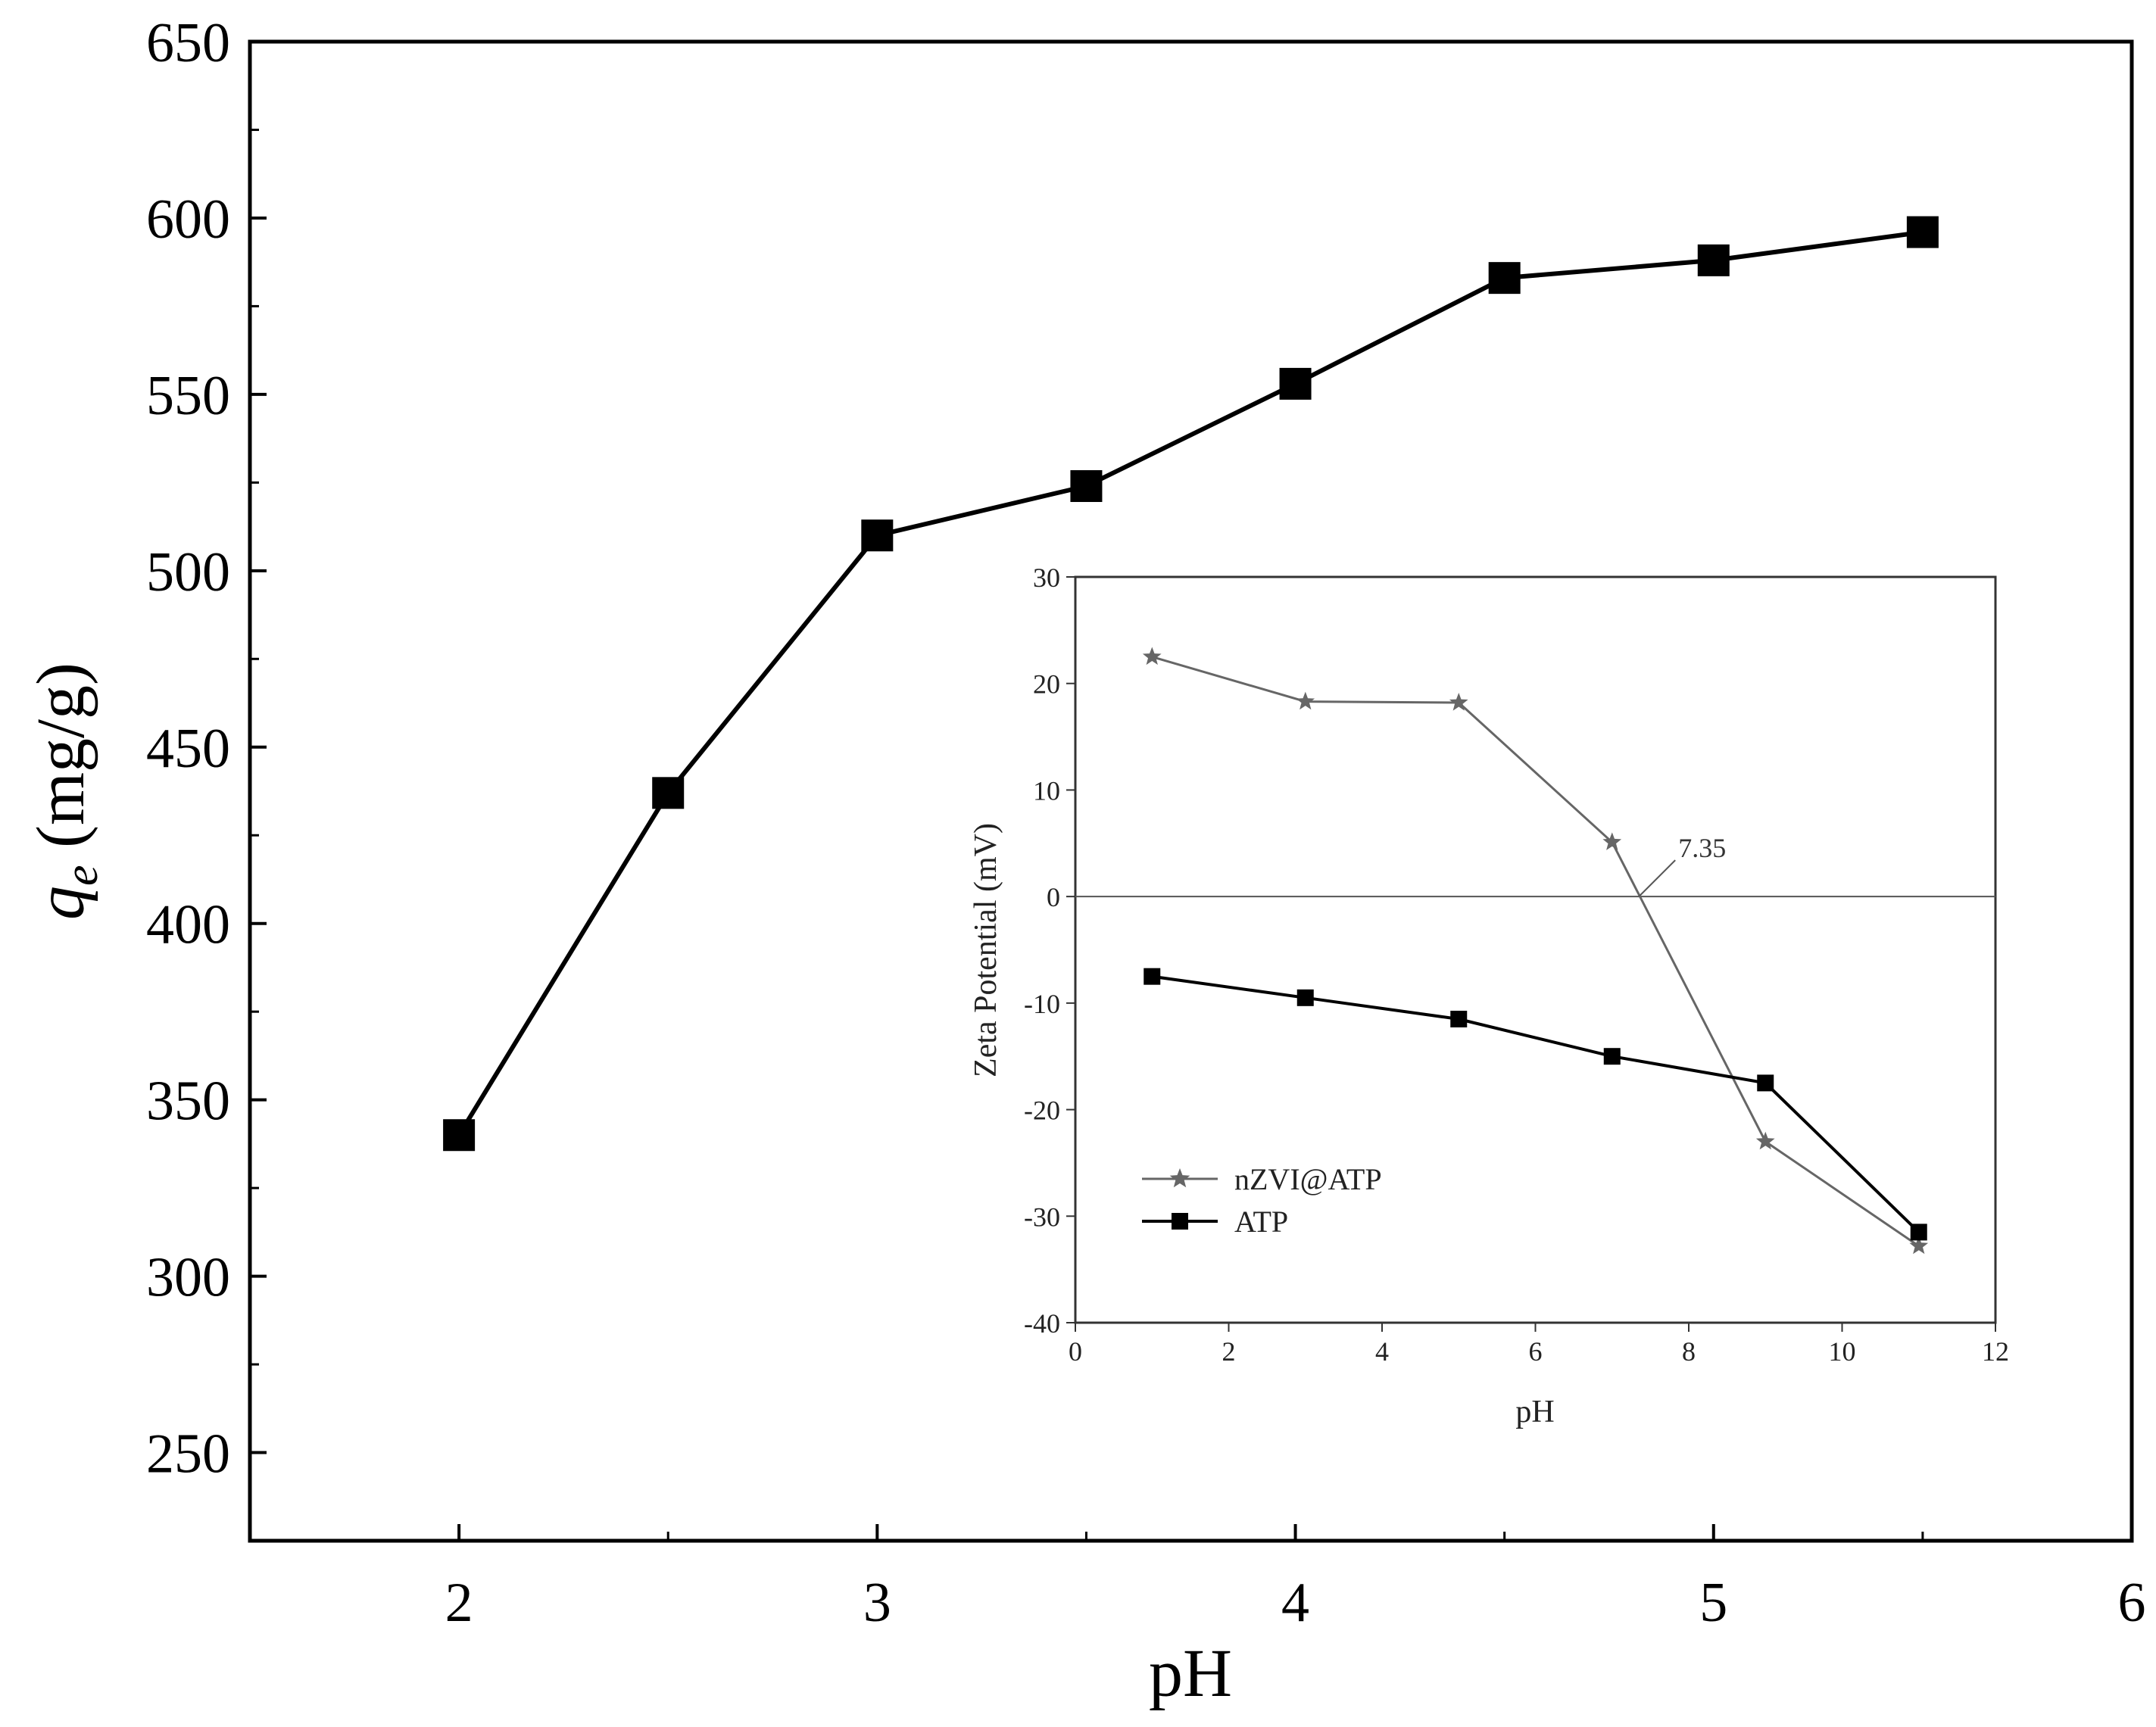 The height and width of the screenshot is (1727, 2156). What do you see at coordinates (1262, 1200) in the screenshot?
I see `inset-legend: nZVI@ATP ATP` at bounding box center [1262, 1200].